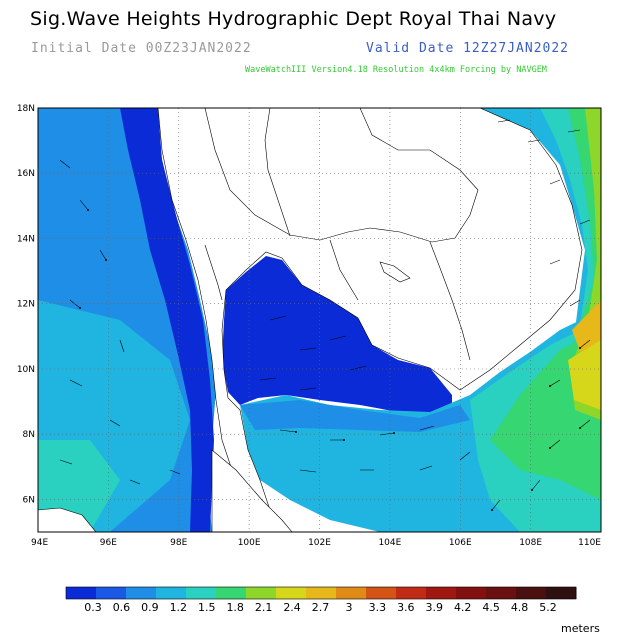  Describe the element at coordinates (435, 607) in the screenshot. I see `colorbar-label: 3.9` at that location.